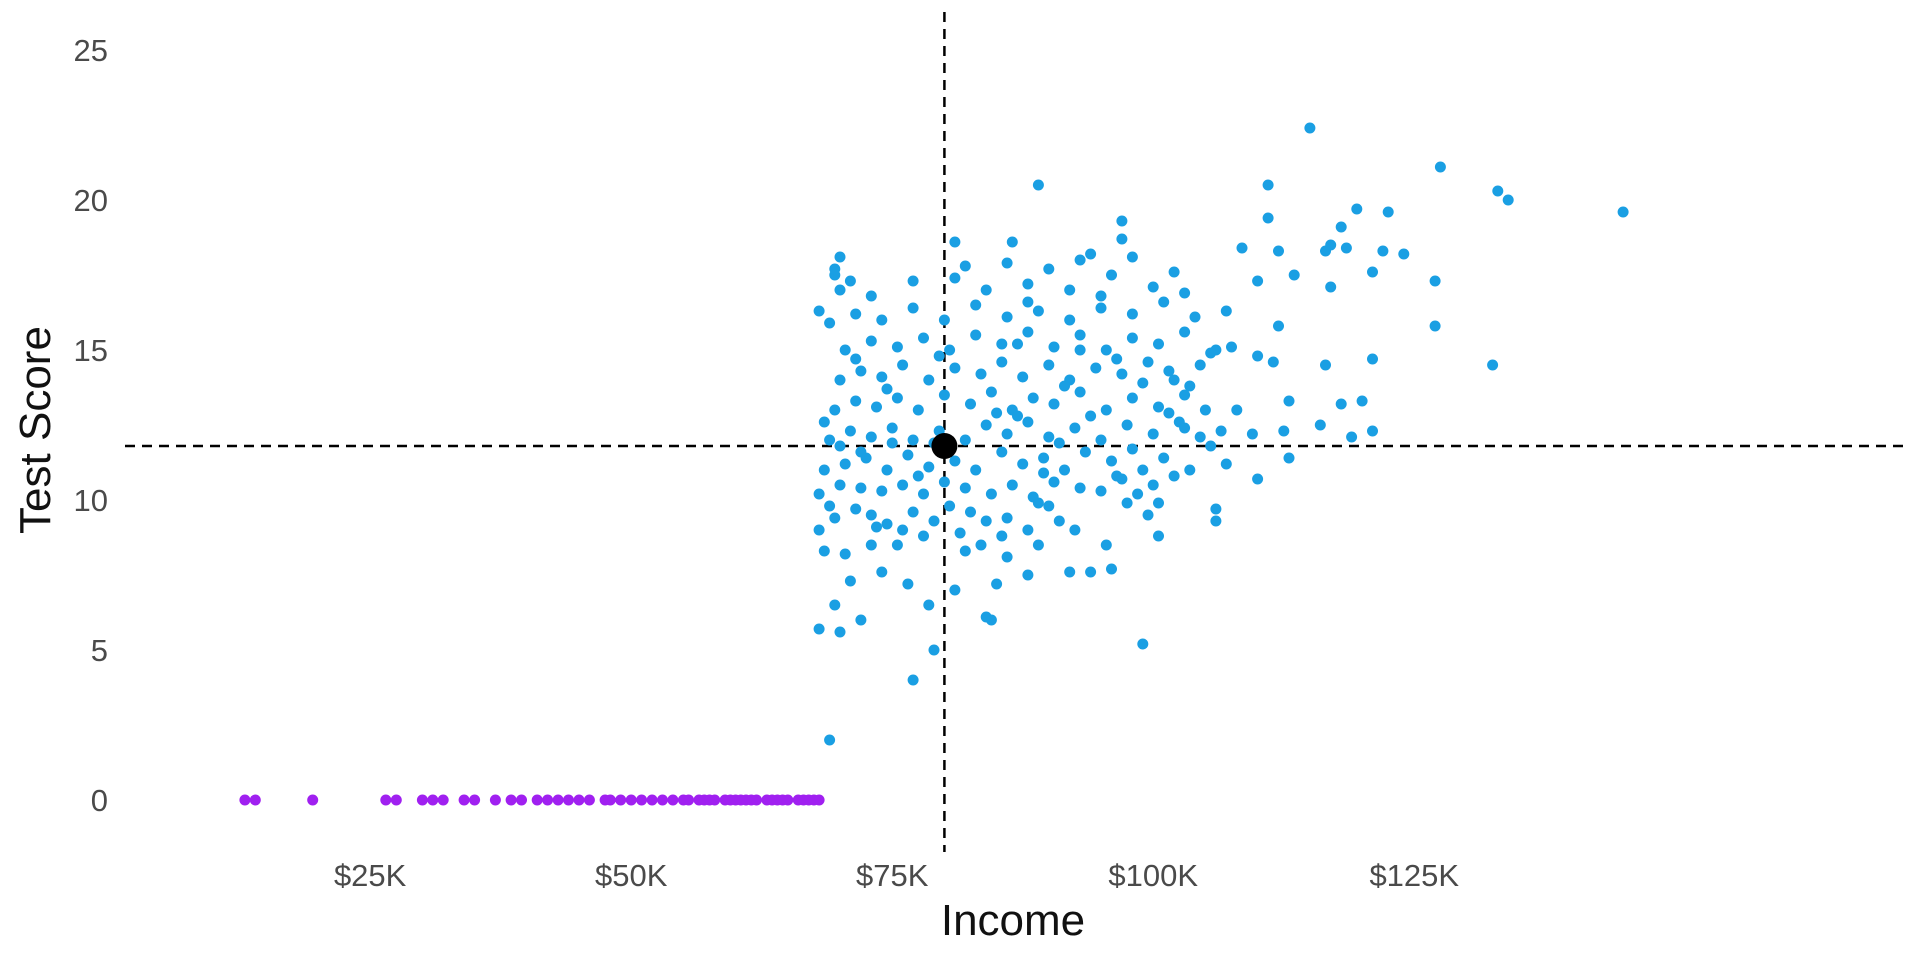 This screenshot has height=960, width=1920. I want to click on x-tick-label: $25K, so click(370, 875).